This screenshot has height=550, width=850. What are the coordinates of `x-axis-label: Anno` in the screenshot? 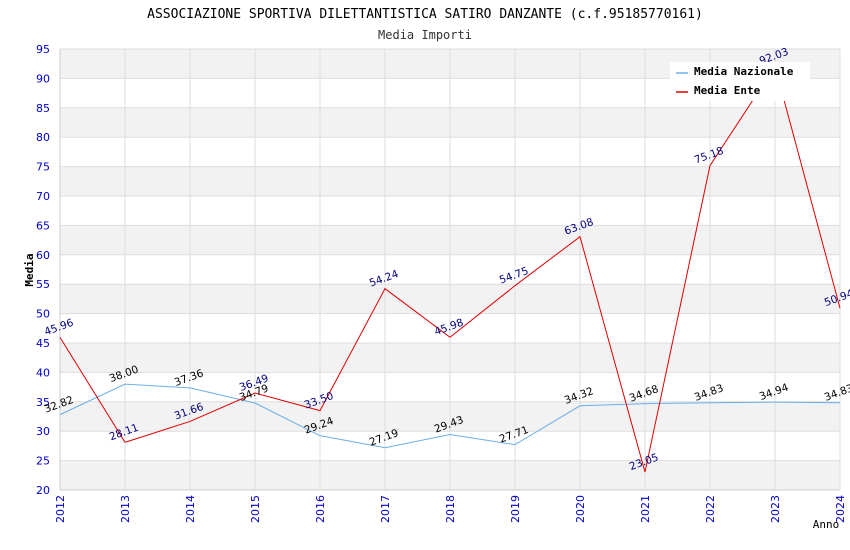 It's located at (826, 524).